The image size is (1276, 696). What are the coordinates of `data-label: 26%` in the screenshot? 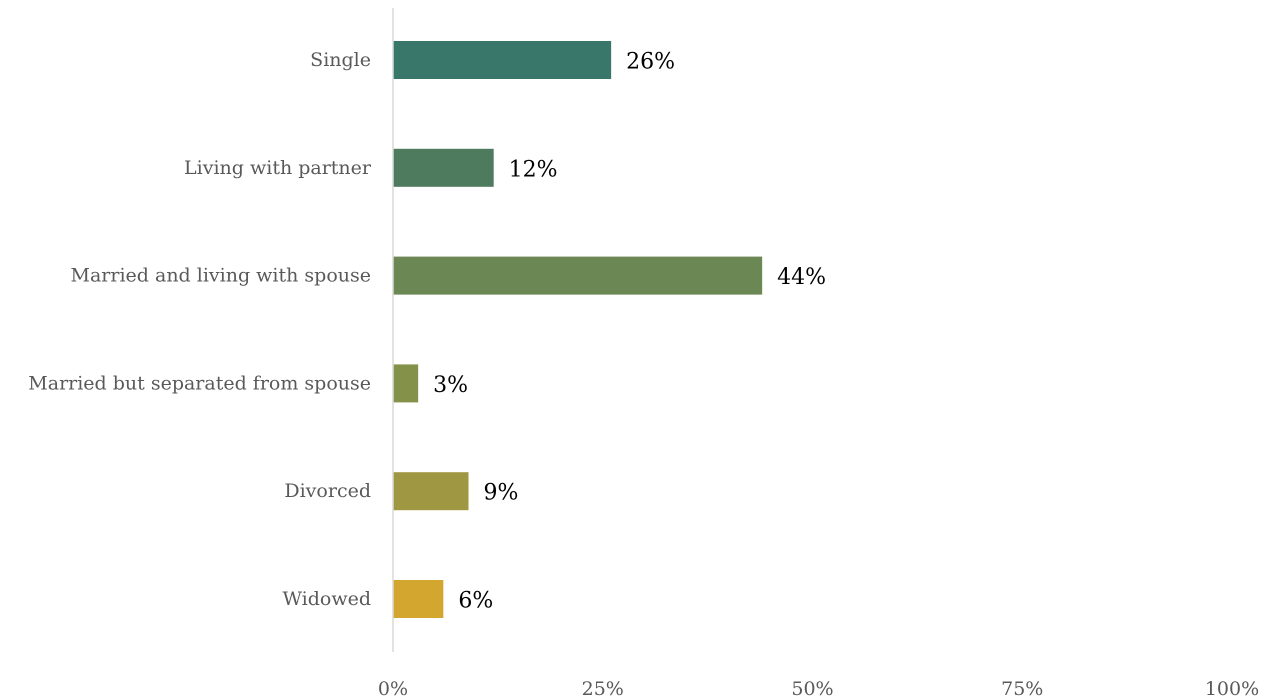 It's located at (650, 62).